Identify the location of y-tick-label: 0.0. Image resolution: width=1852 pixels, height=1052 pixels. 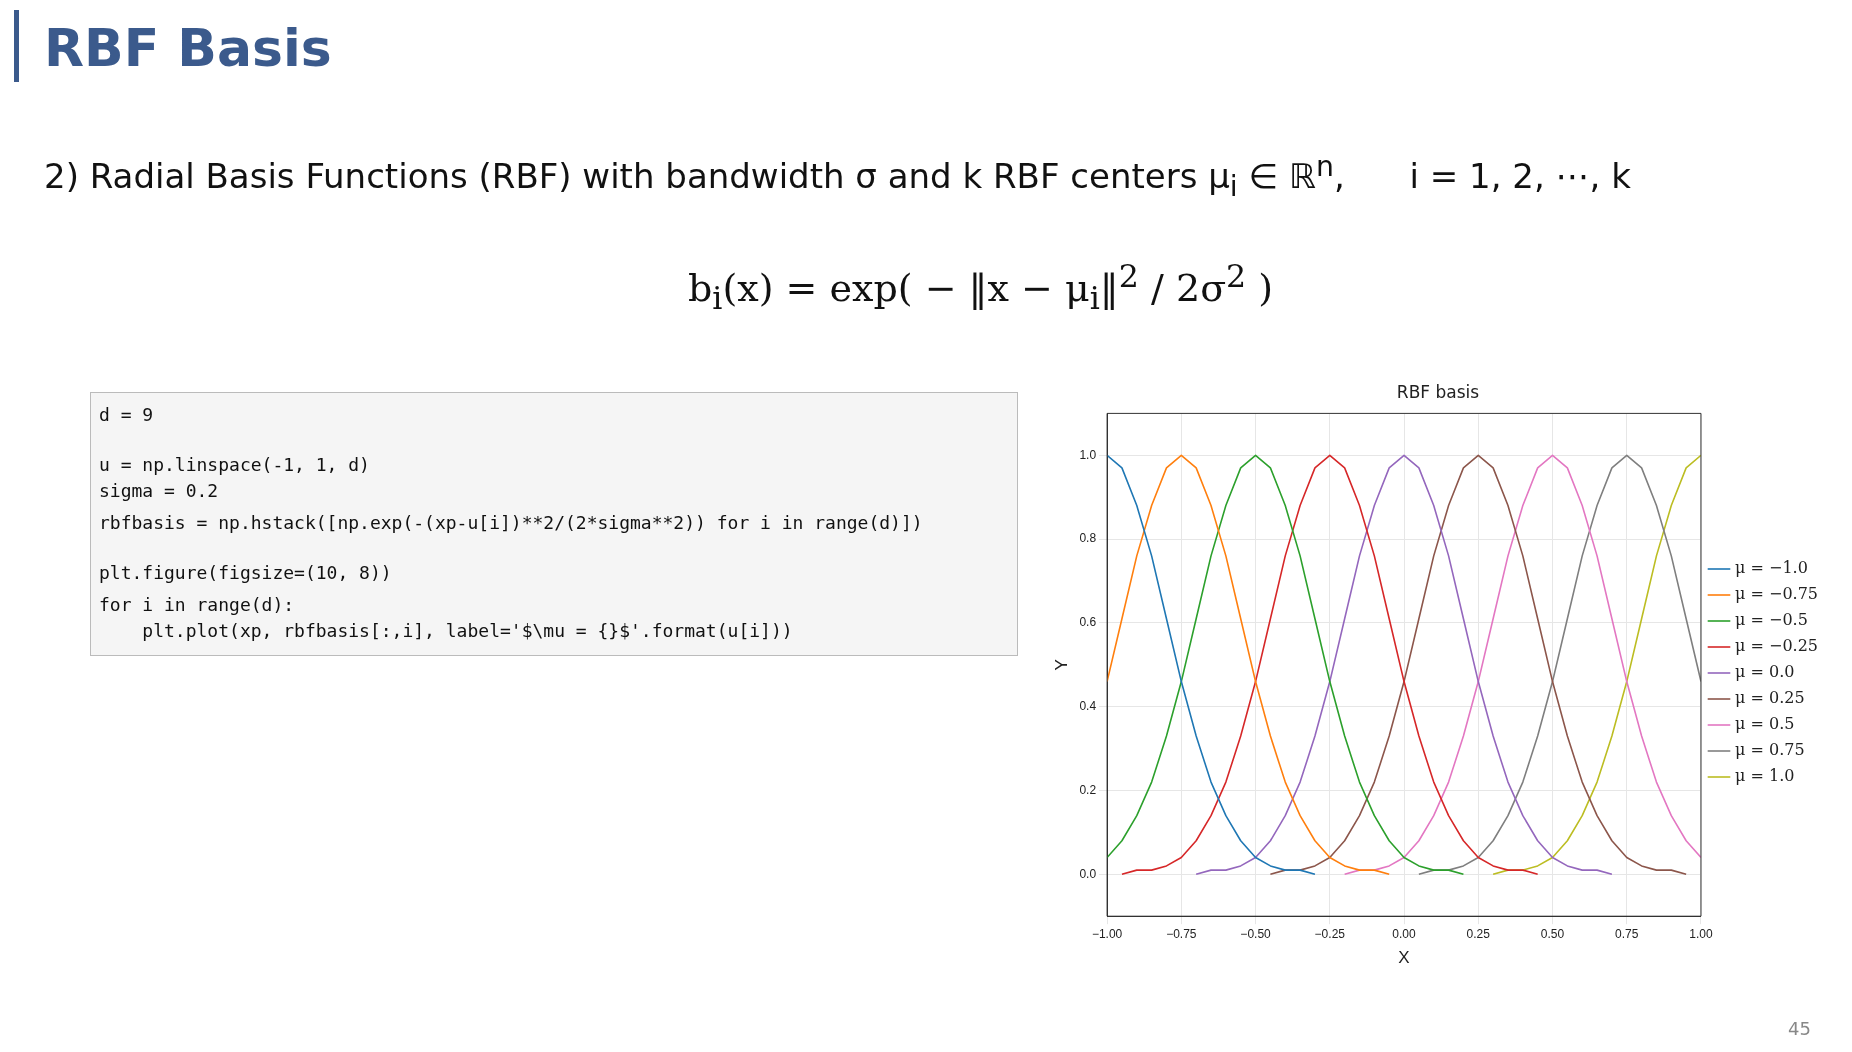
(1088, 873).